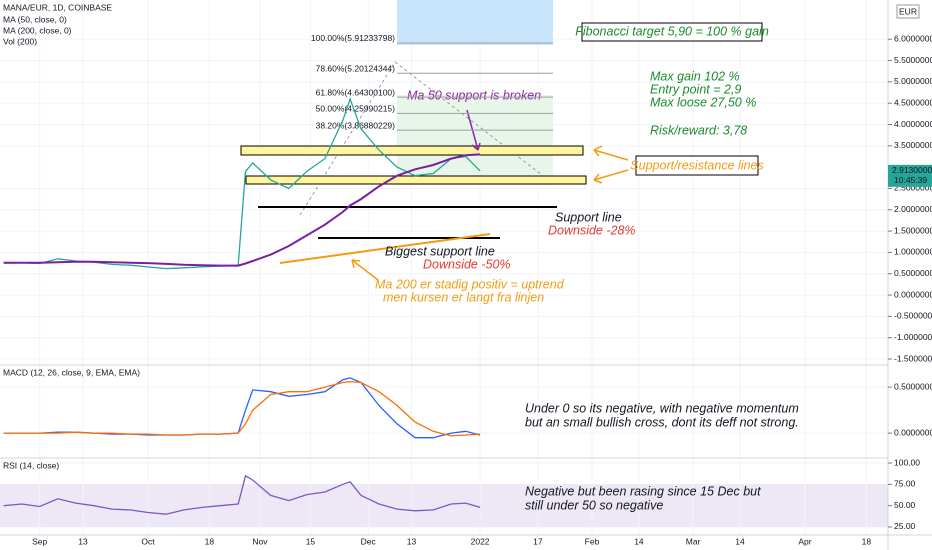 This screenshot has height=550, width=932. I want to click on annotation: men kursen er langt fra linjen, so click(463, 297).